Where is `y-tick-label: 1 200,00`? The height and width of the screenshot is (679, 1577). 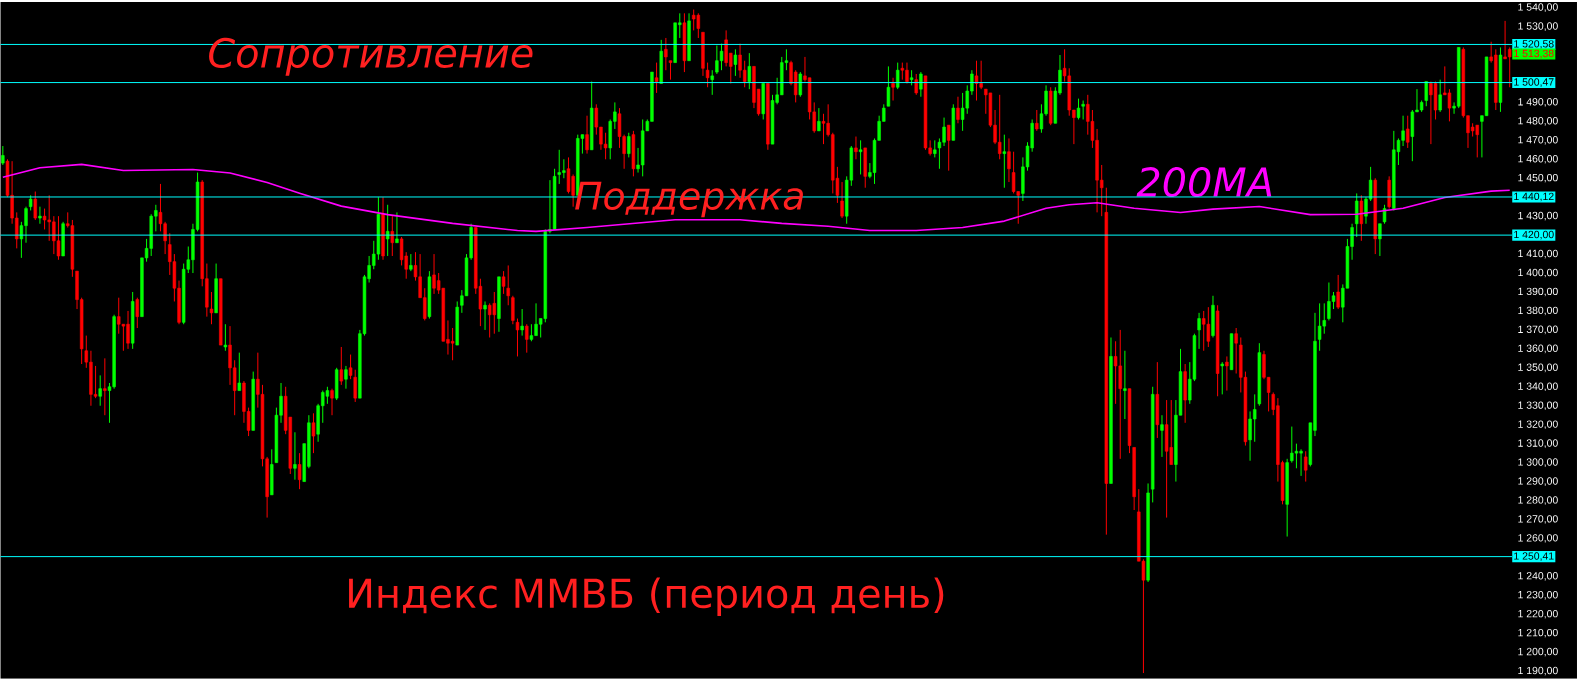 y-tick-label: 1 200,00 is located at coordinates (1538, 652).